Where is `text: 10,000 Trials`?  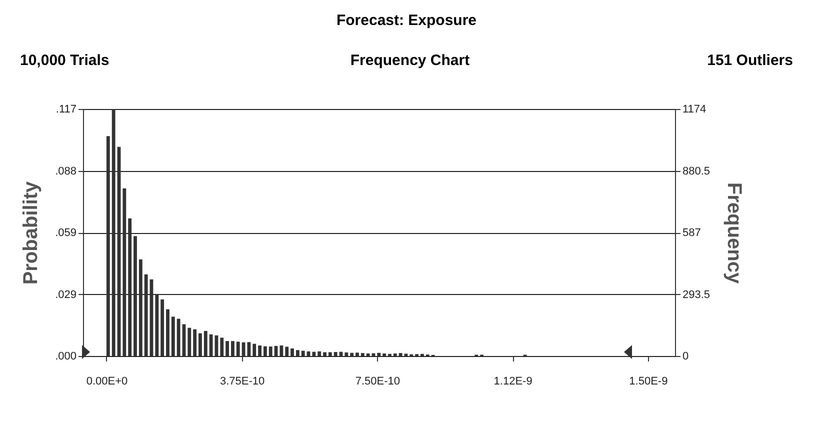
text: 10,000 Trials is located at coordinates (65, 60).